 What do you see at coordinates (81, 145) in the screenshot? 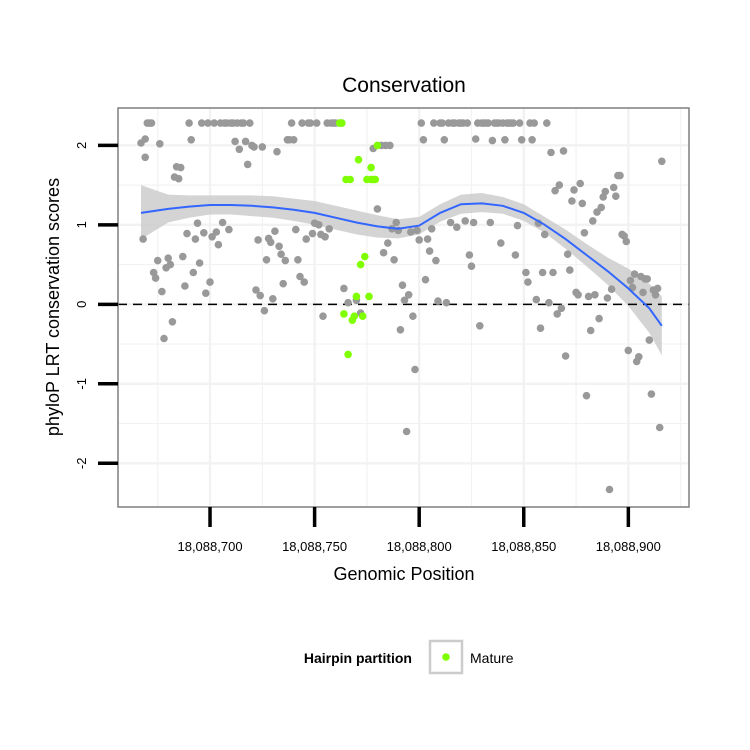
I see `y-tick-label: 2` at bounding box center [81, 145].